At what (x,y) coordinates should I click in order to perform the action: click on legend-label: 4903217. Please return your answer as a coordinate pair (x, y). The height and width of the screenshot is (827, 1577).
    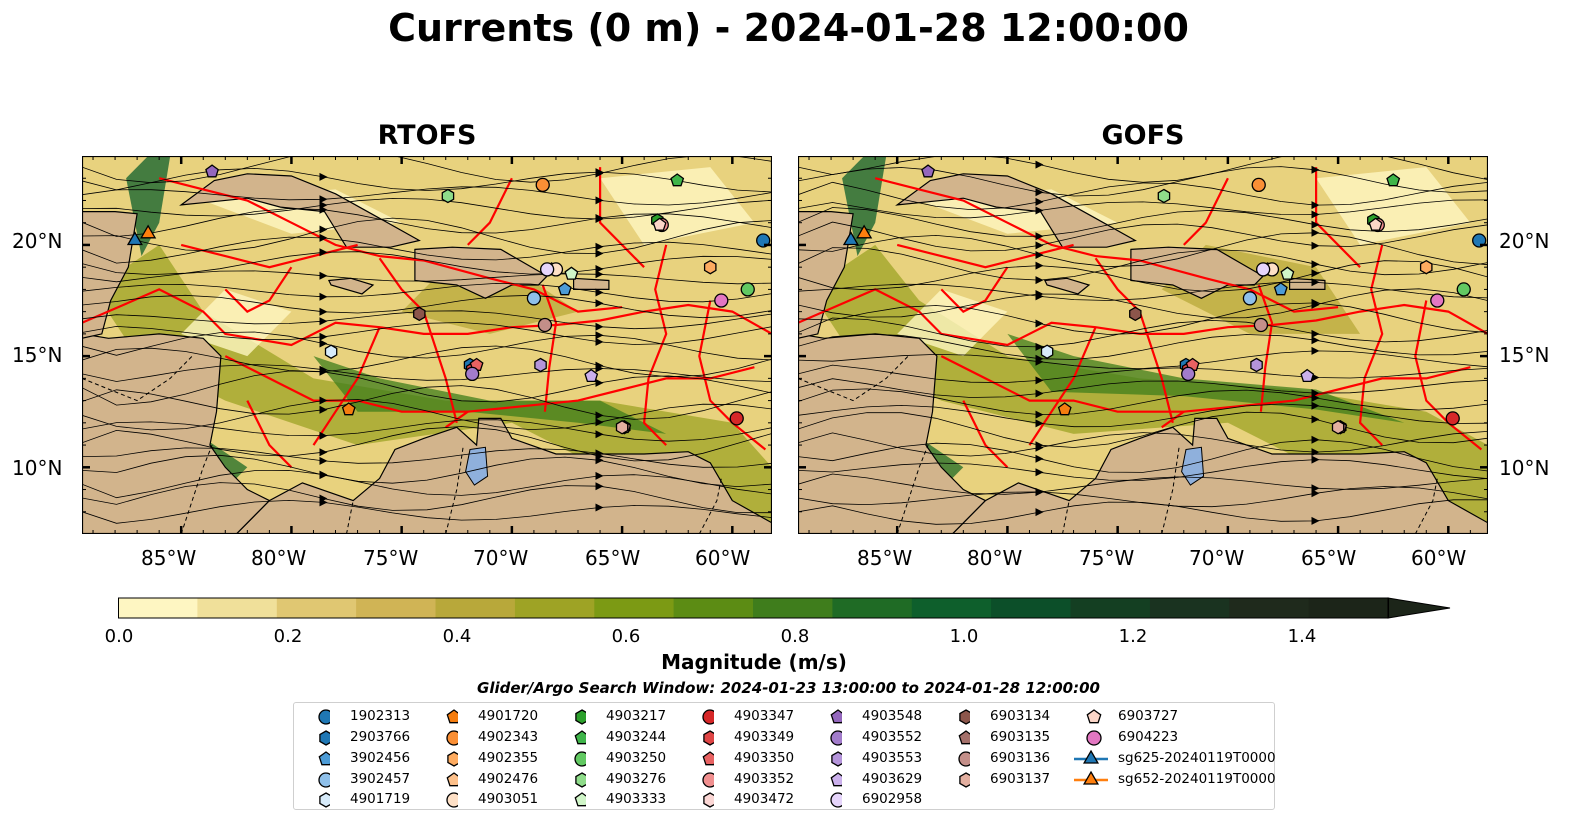
    Looking at the image, I should click on (636, 716).